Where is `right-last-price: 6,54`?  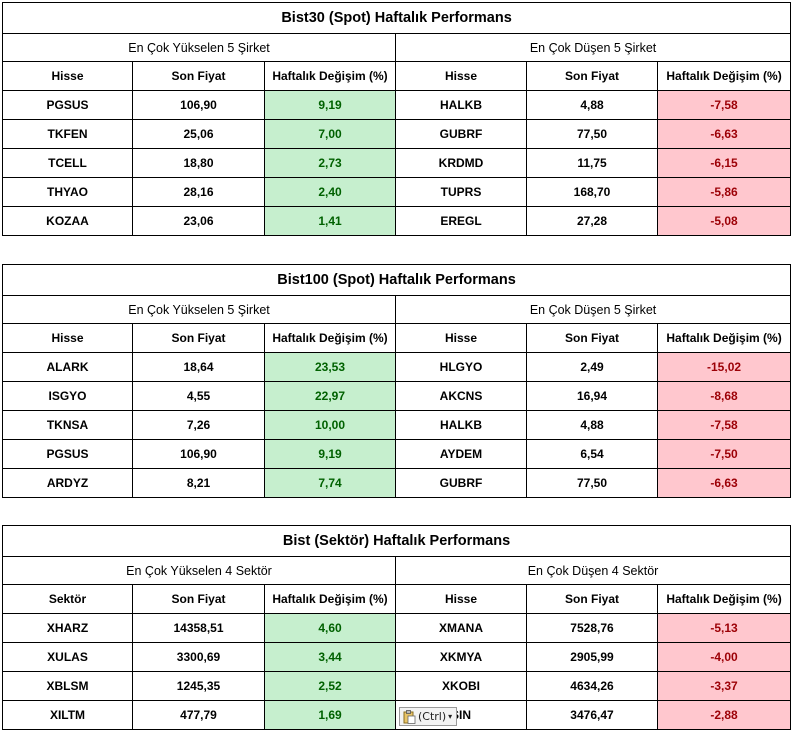 right-last-price: 6,54 is located at coordinates (592, 454).